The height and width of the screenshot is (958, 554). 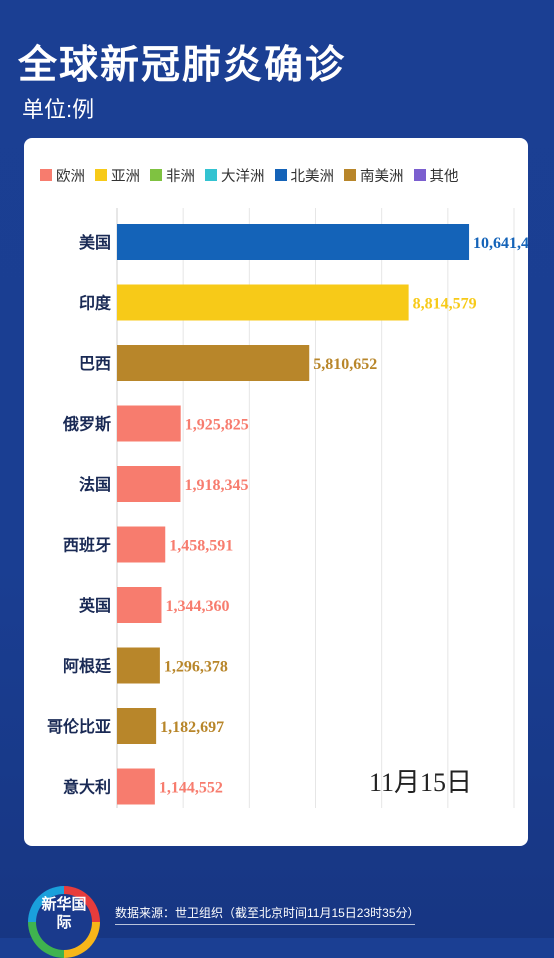 What do you see at coordinates (79, 726) in the screenshot?
I see `category-label: 哥伦比亚` at bounding box center [79, 726].